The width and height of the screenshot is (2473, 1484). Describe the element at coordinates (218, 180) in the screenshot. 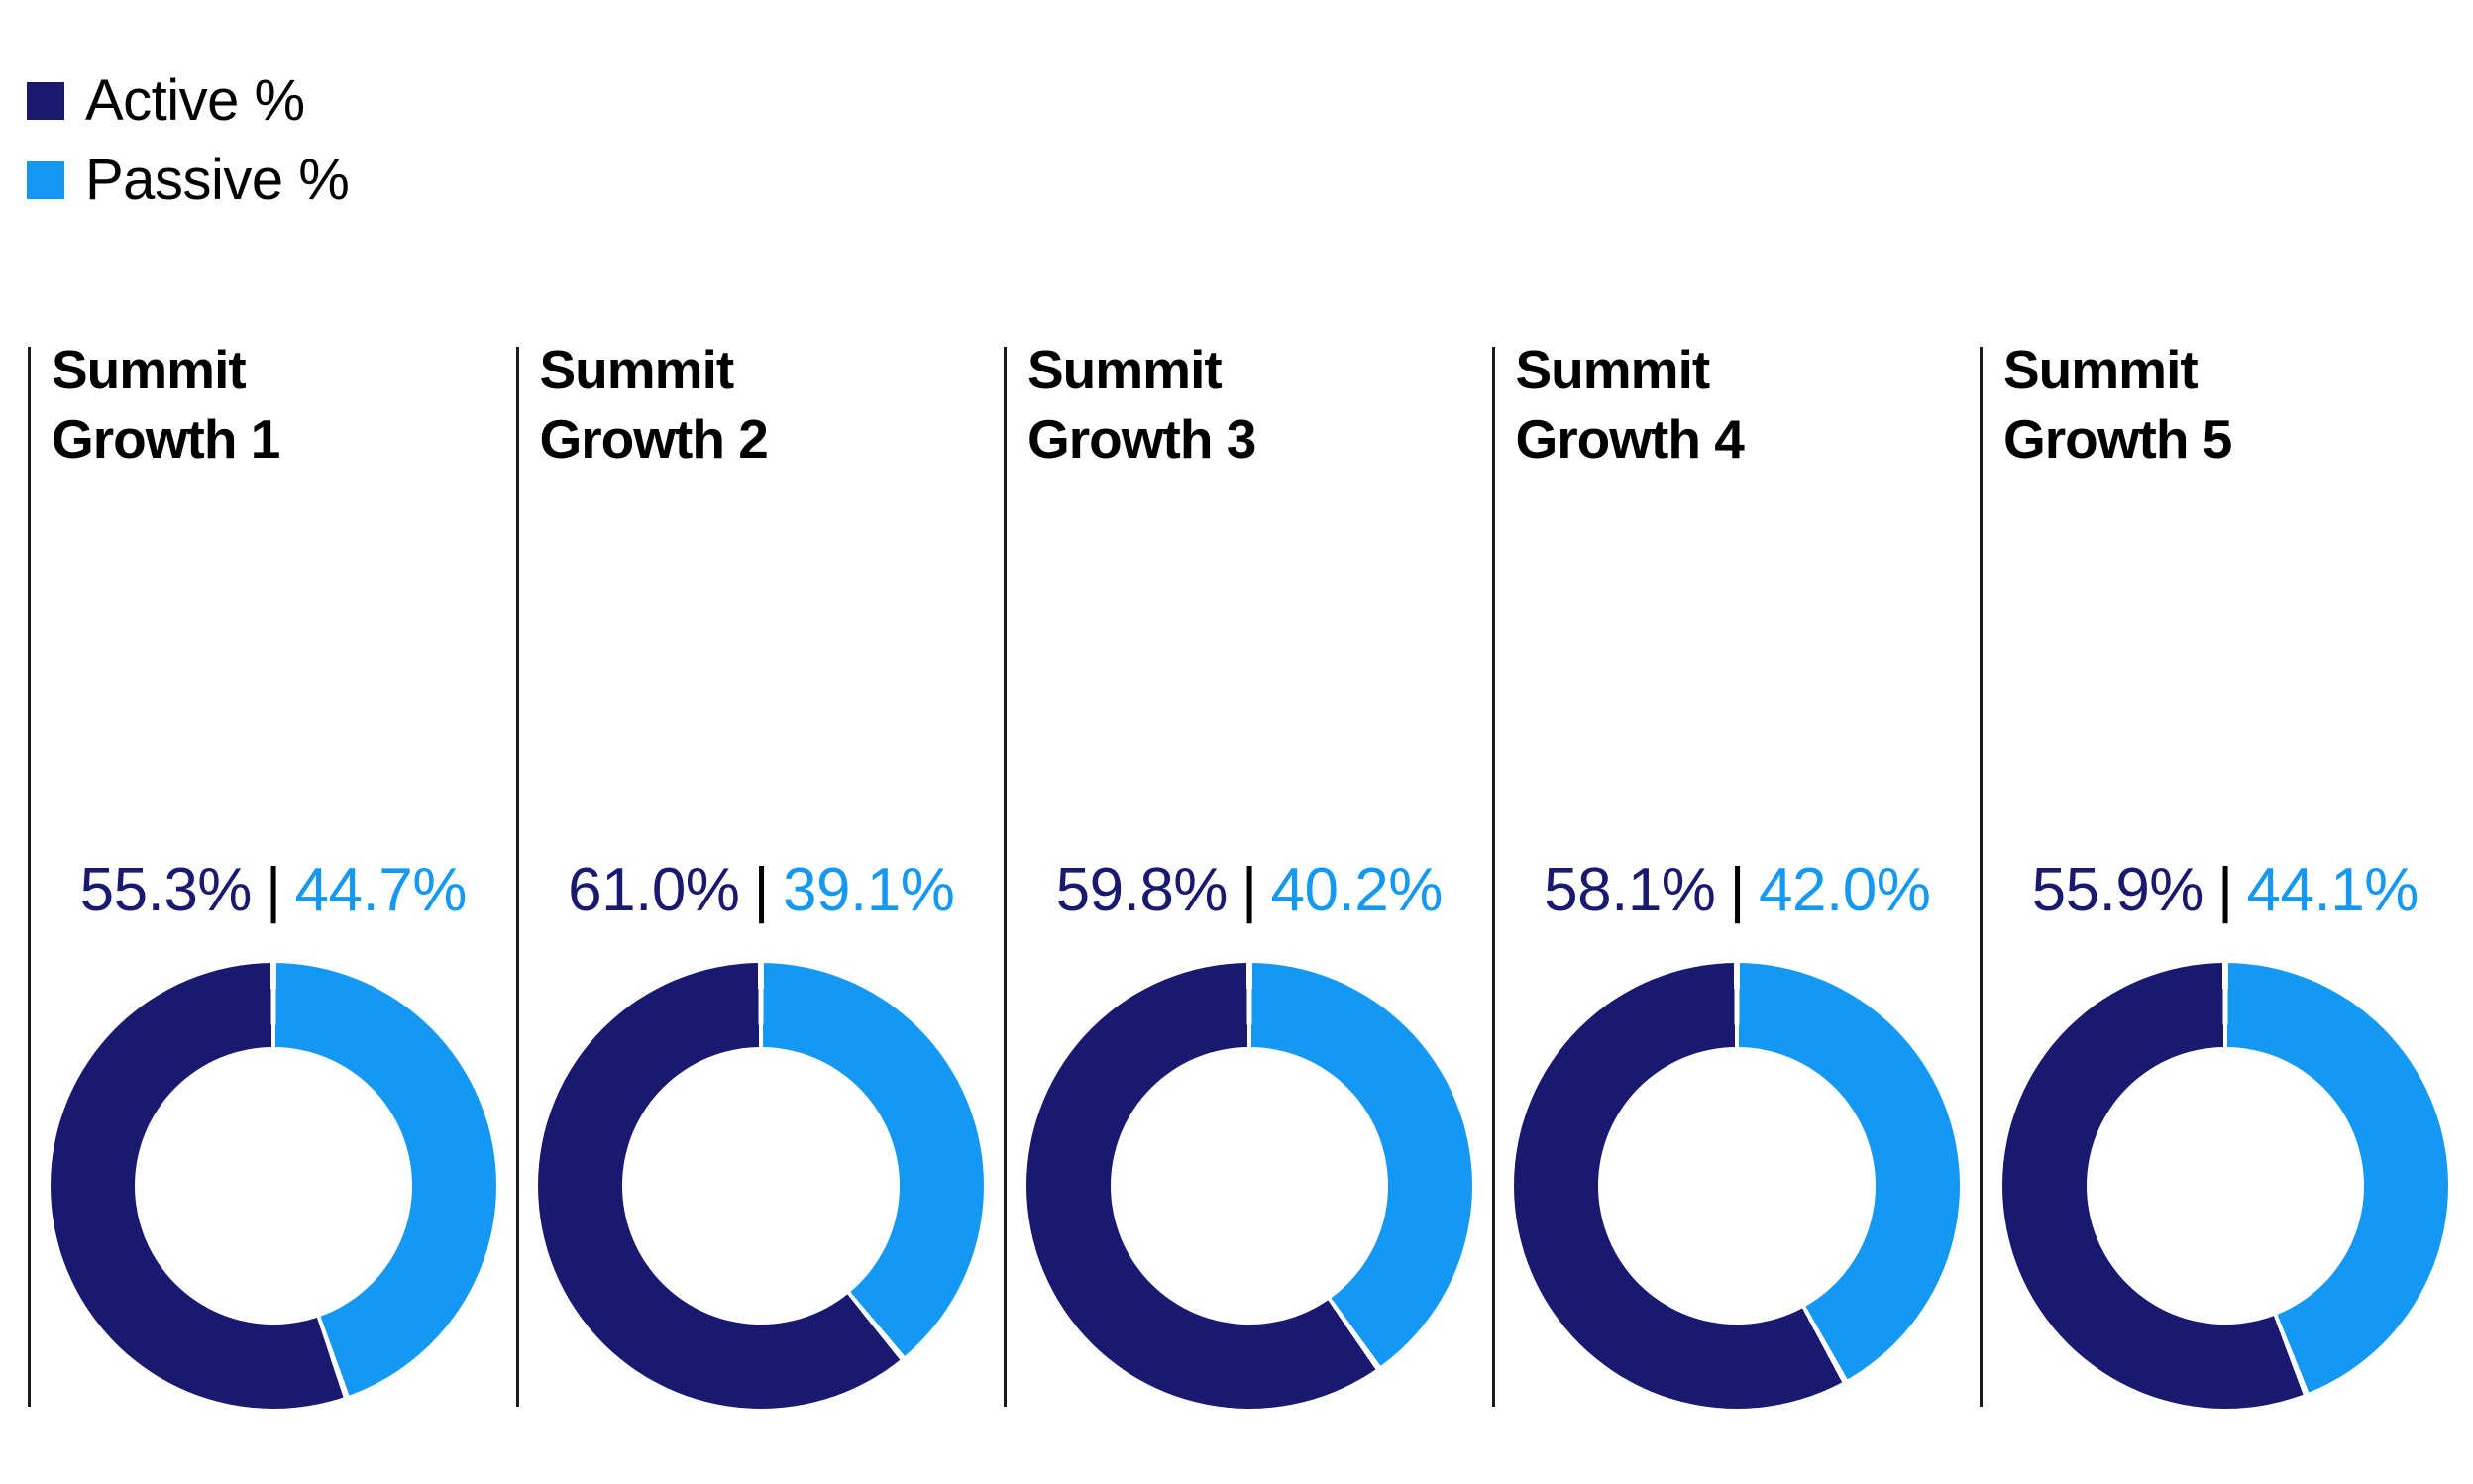

I see `legend-label-passive: Passive %` at that location.